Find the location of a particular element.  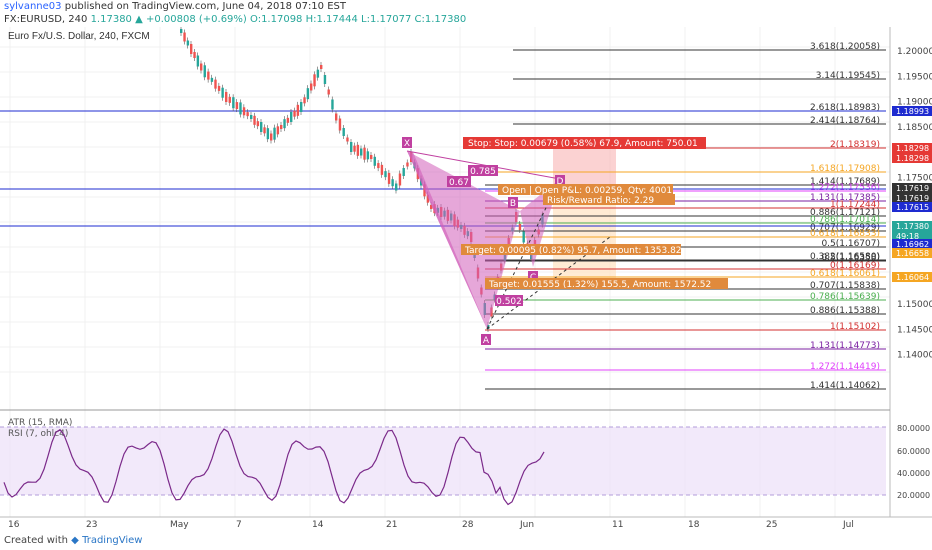

price-tick: 1.14000 is located at coordinates (914, 356).